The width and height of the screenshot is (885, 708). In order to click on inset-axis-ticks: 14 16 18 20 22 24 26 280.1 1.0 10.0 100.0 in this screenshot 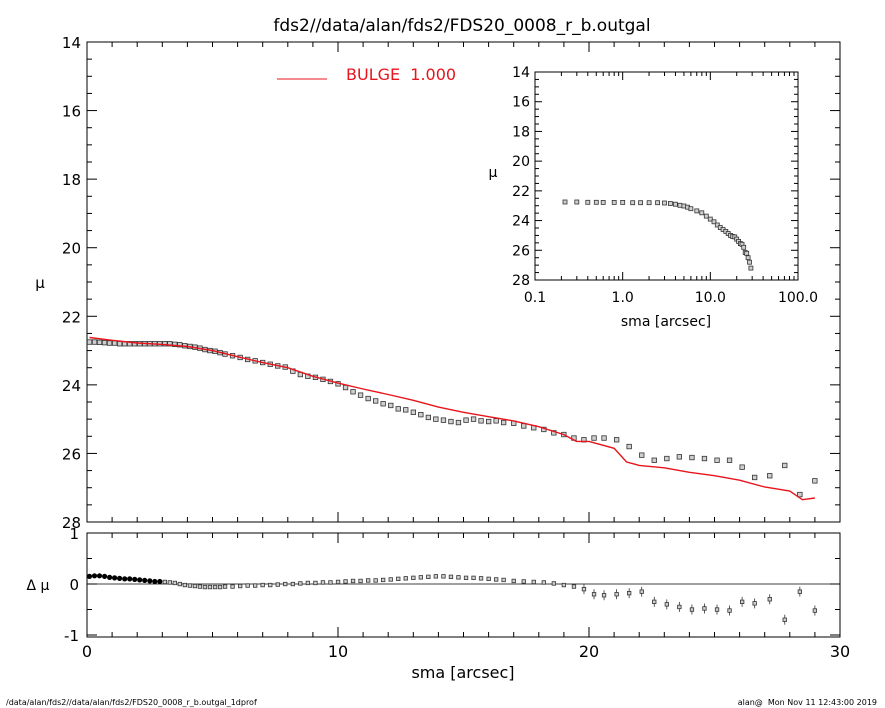, I will do `click(665, 185)`.